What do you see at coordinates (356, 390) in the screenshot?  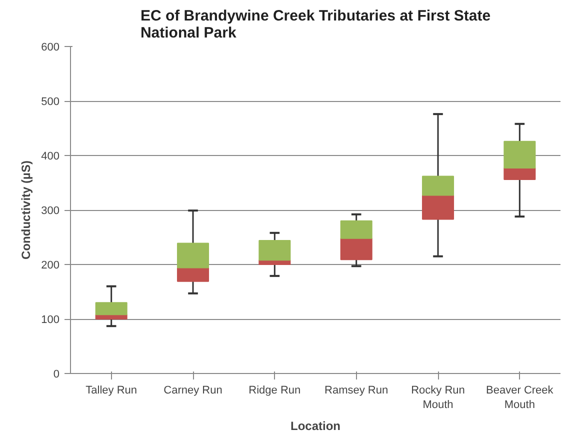 I see `x-tick-label: Ramsey Run` at bounding box center [356, 390].